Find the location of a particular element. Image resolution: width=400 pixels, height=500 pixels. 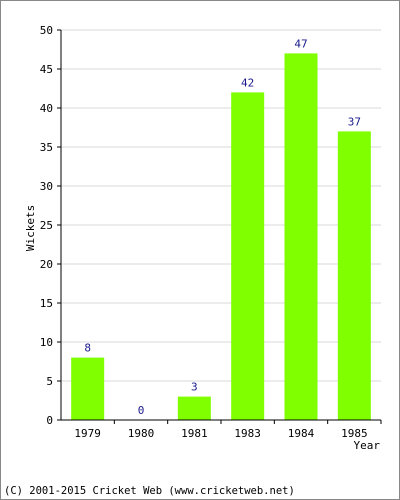

y-tick-label: 35 is located at coordinates (46, 147).